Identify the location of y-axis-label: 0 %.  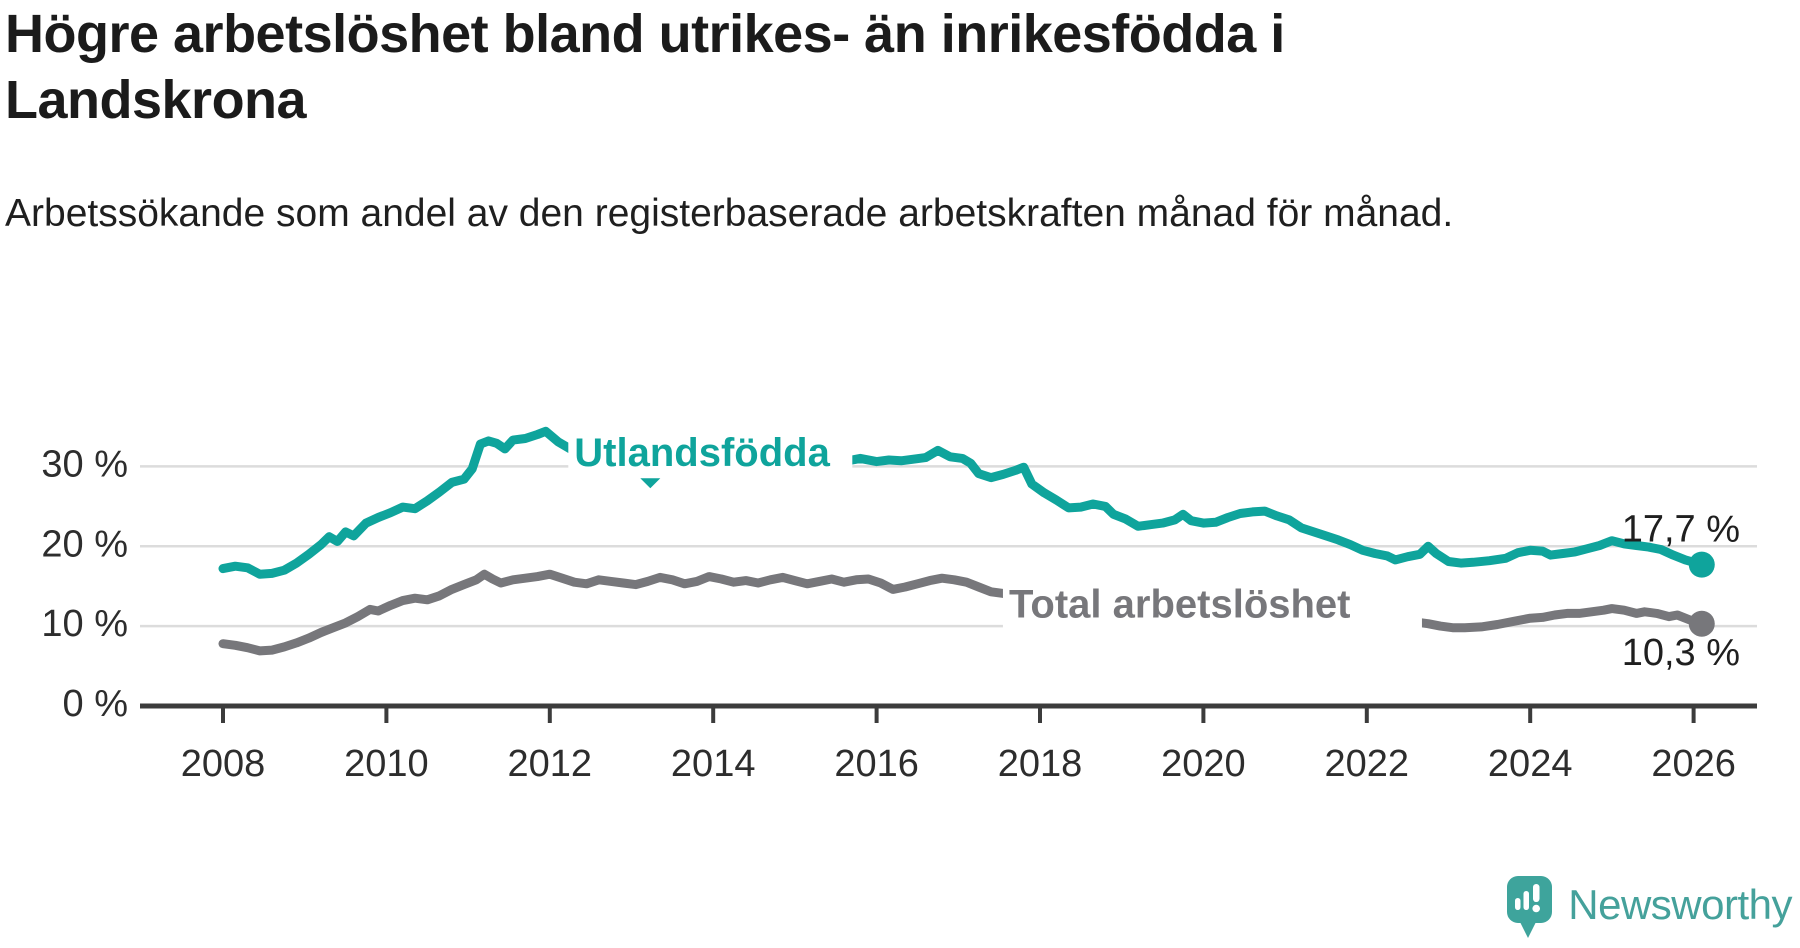
(95, 704).